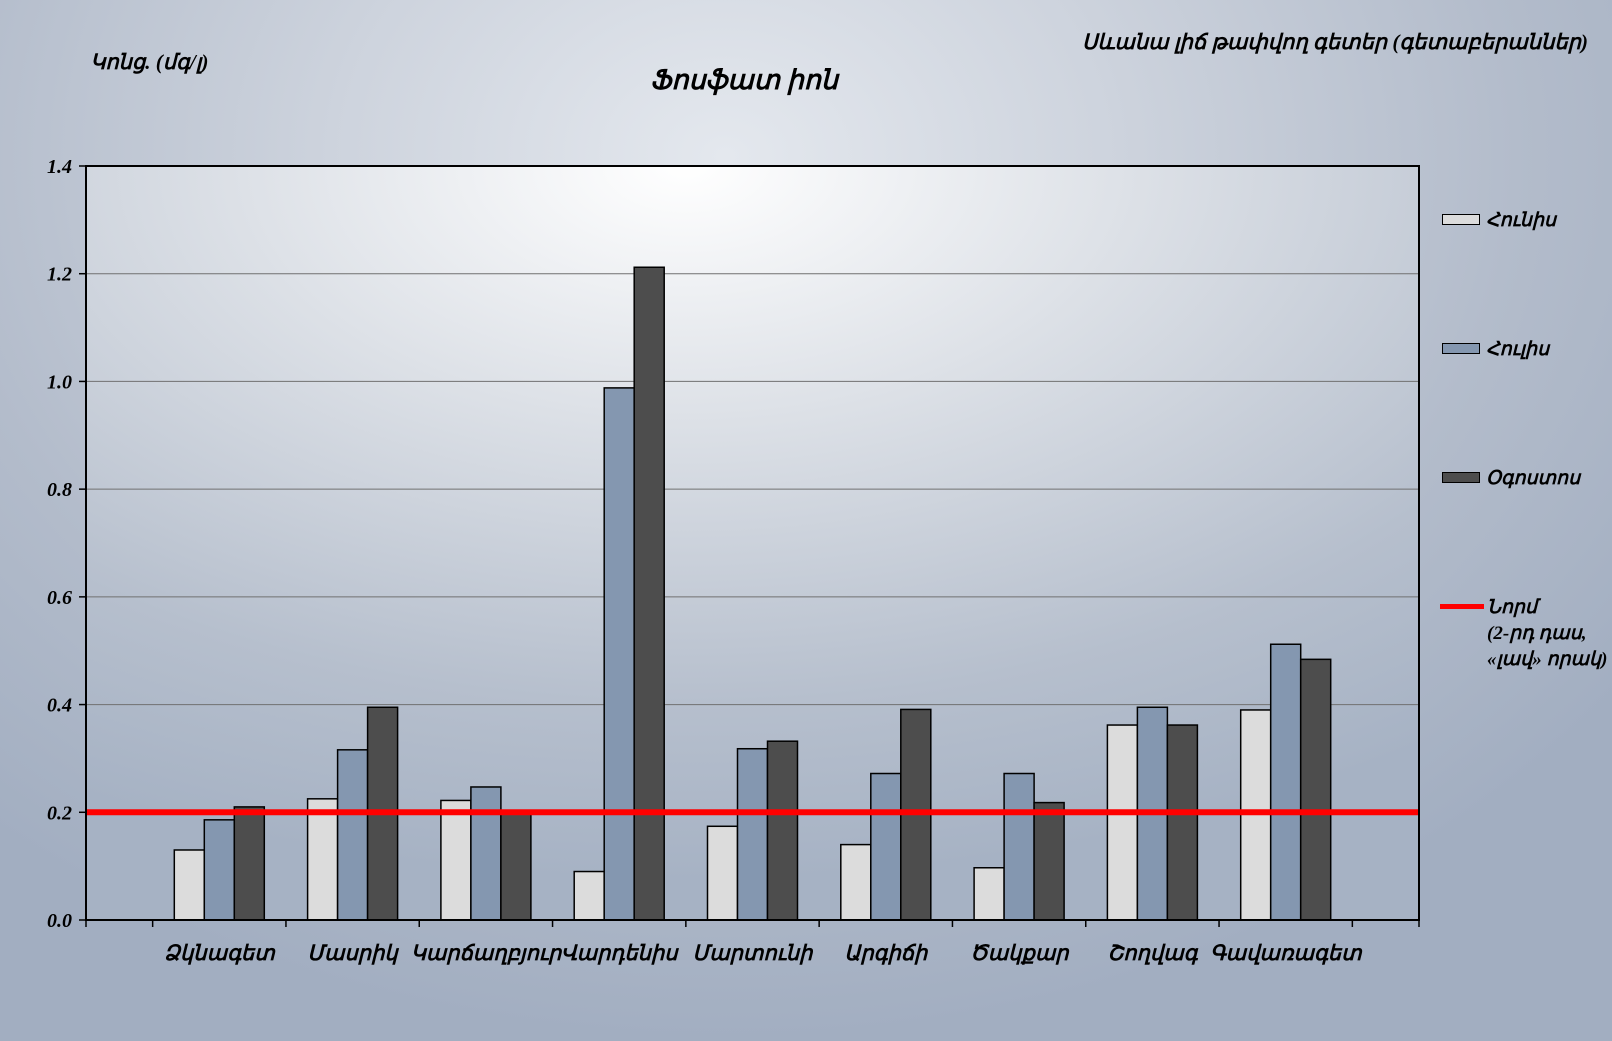 The image size is (1612, 1041). I want to click on x-tick-label: Վարդենիս, so click(620, 953).